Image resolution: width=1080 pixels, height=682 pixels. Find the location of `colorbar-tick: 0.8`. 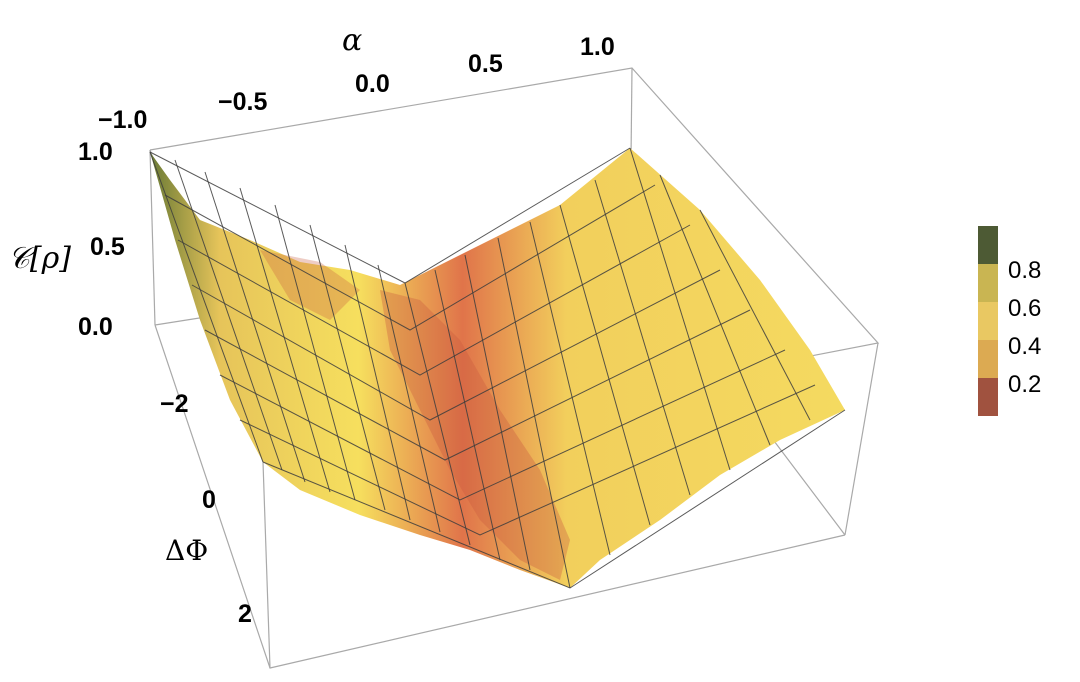

colorbar-tick: 0.8 is located at coordinates (1024, 270).